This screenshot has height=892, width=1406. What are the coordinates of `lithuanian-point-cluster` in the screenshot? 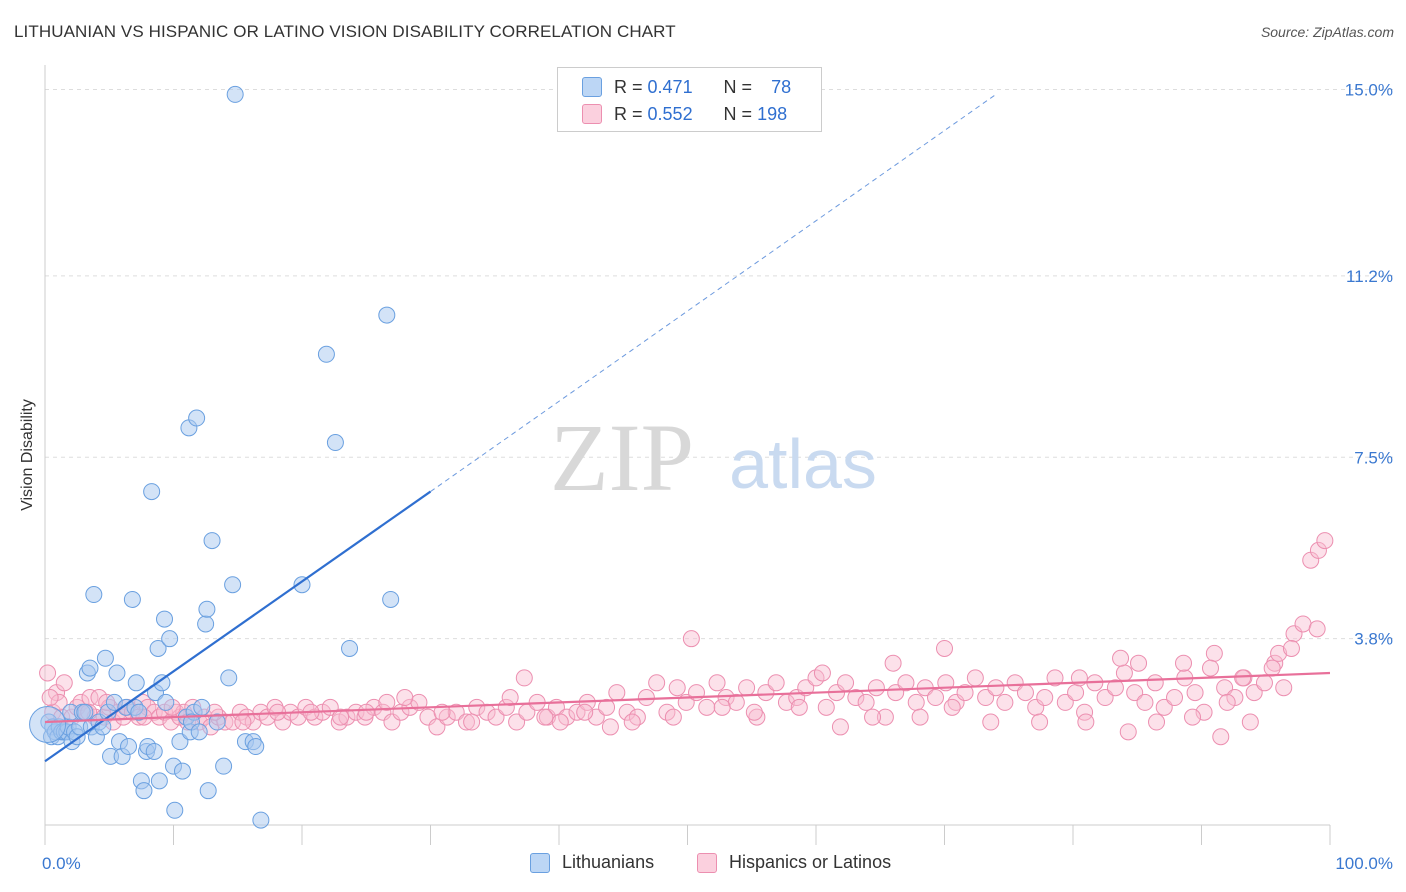 It's located at (48, 724).